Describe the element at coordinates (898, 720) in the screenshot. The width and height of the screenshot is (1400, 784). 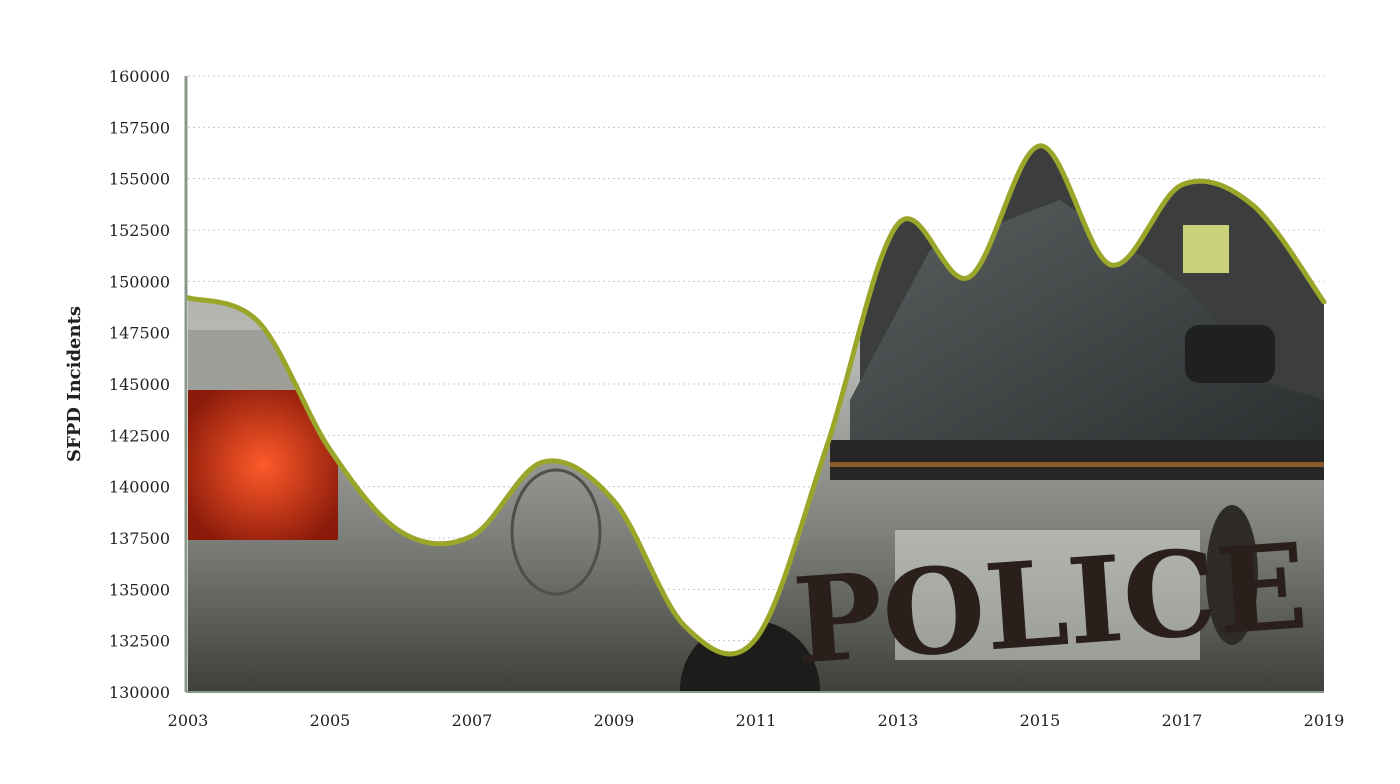
I see `x-tick-label: 2013` at that location.